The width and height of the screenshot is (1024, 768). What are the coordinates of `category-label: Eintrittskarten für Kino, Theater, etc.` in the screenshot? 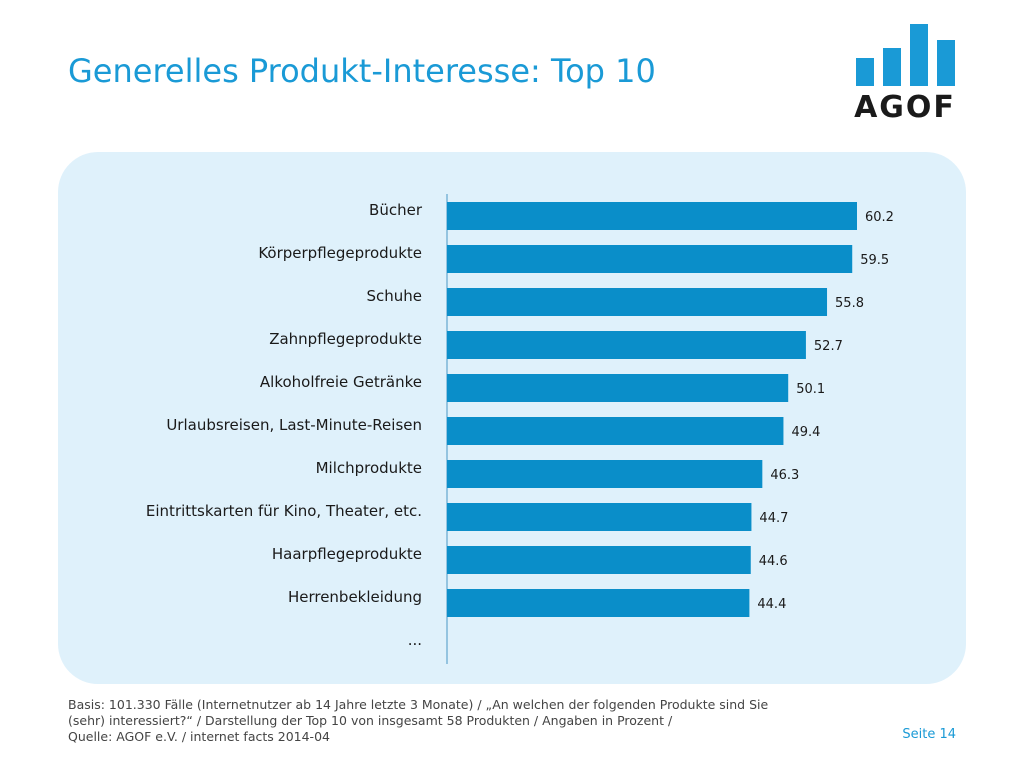 It's located at (284, 511).